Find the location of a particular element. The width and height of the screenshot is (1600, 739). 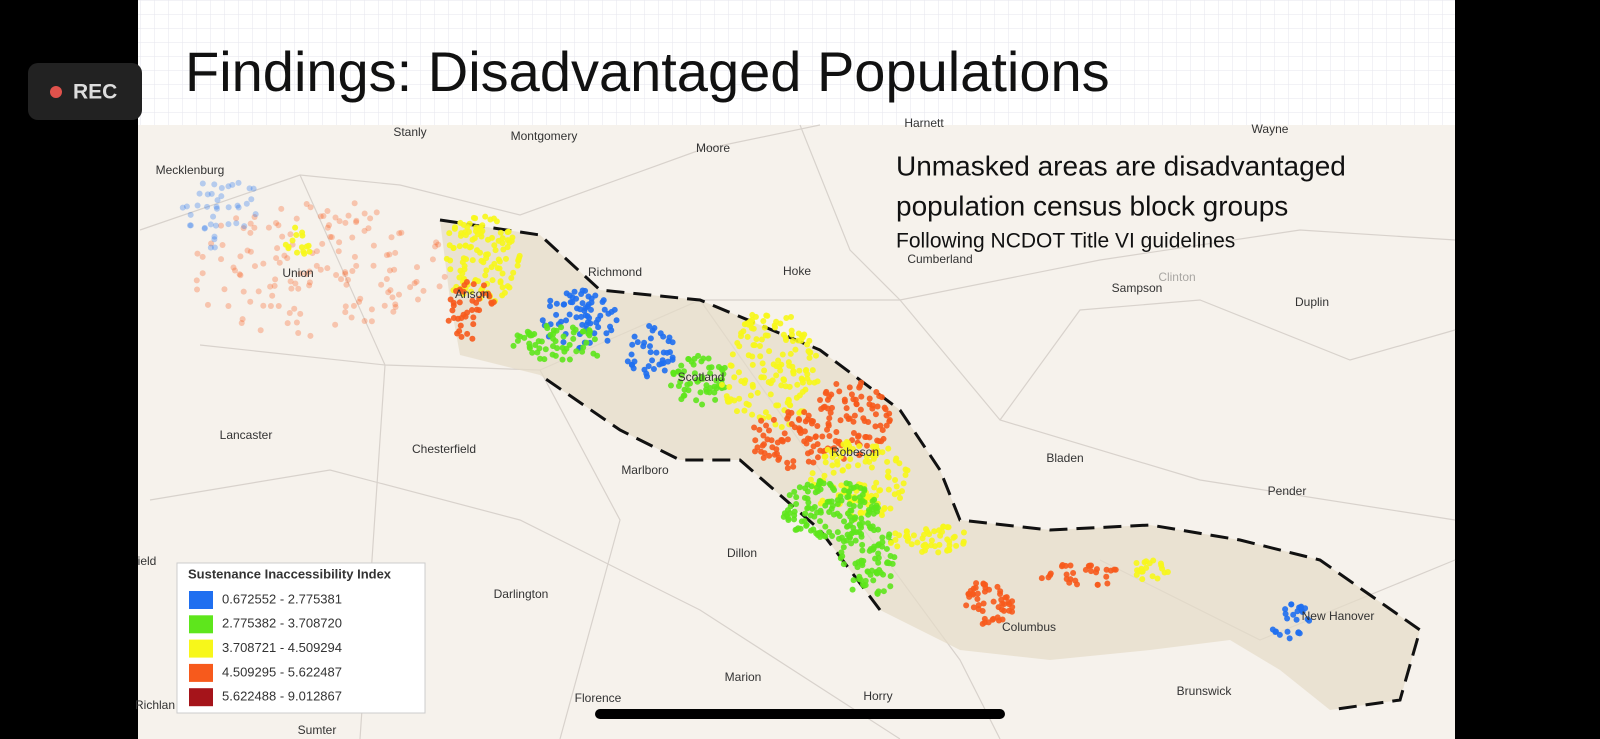

place-label: Lancaster is located at coordinates (246, 435).